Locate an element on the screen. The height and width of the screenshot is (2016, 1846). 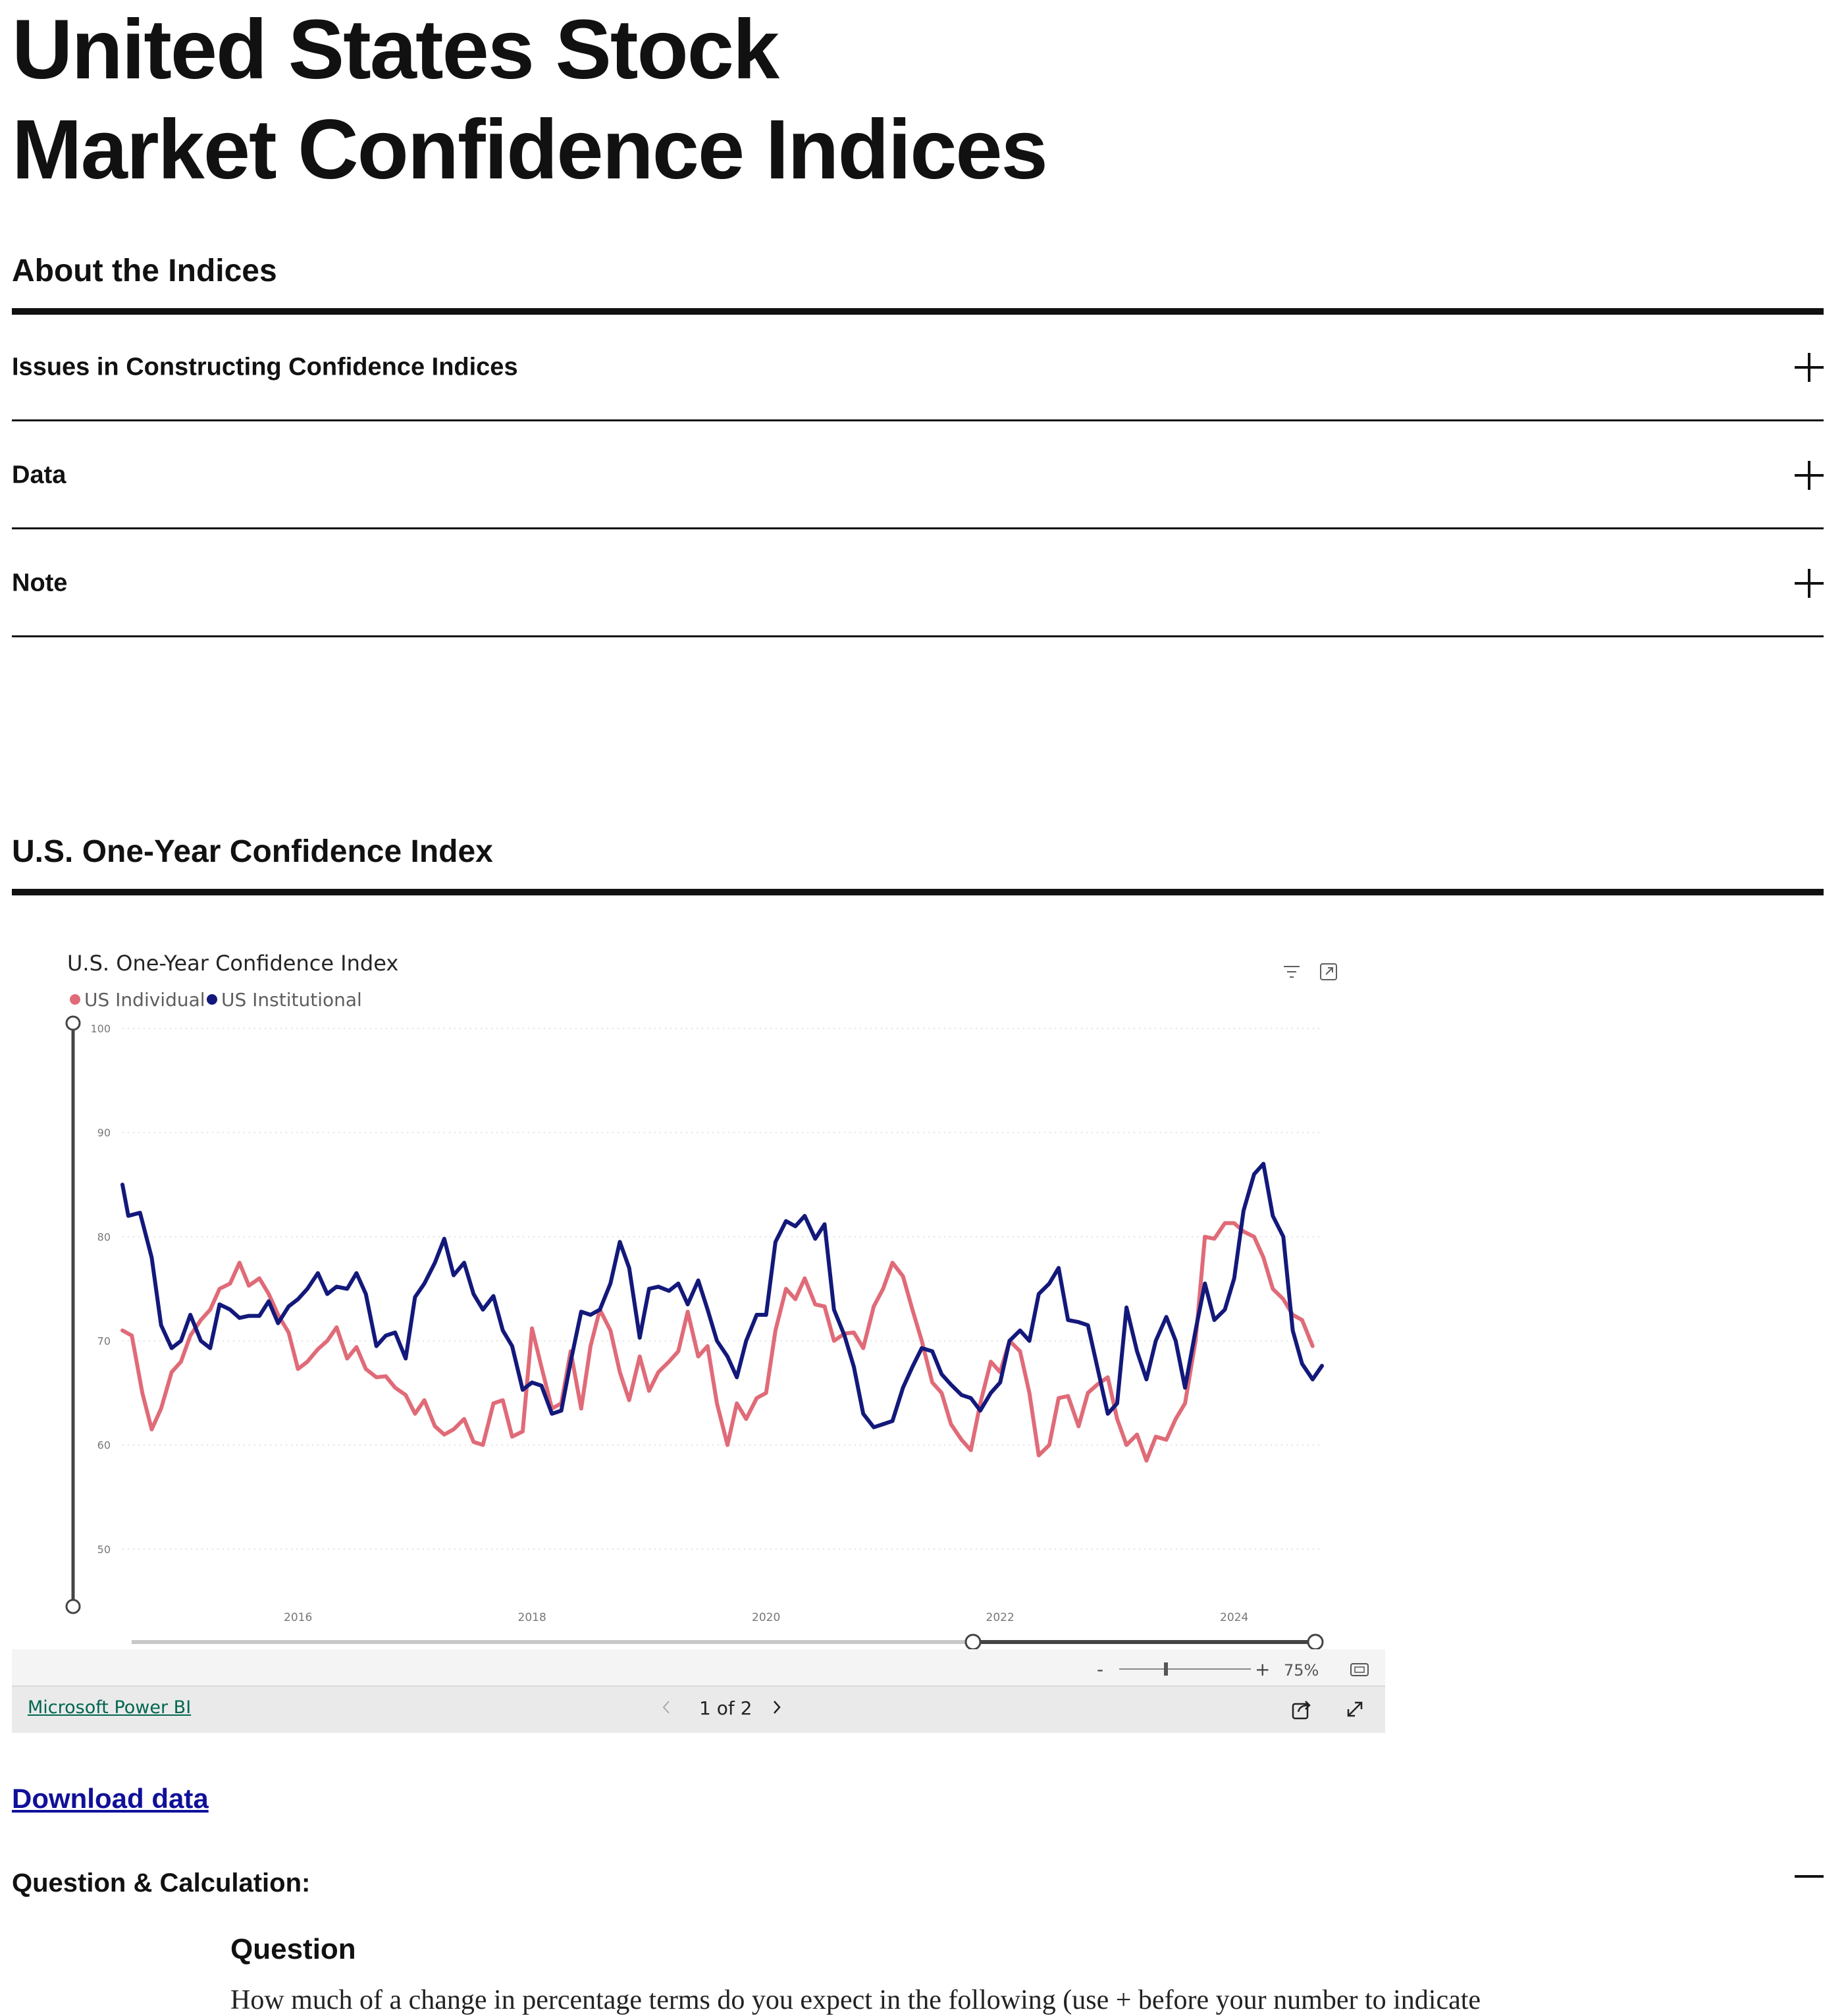
page-navigator: 1 of 2 is located at coordinates (730, 1708).